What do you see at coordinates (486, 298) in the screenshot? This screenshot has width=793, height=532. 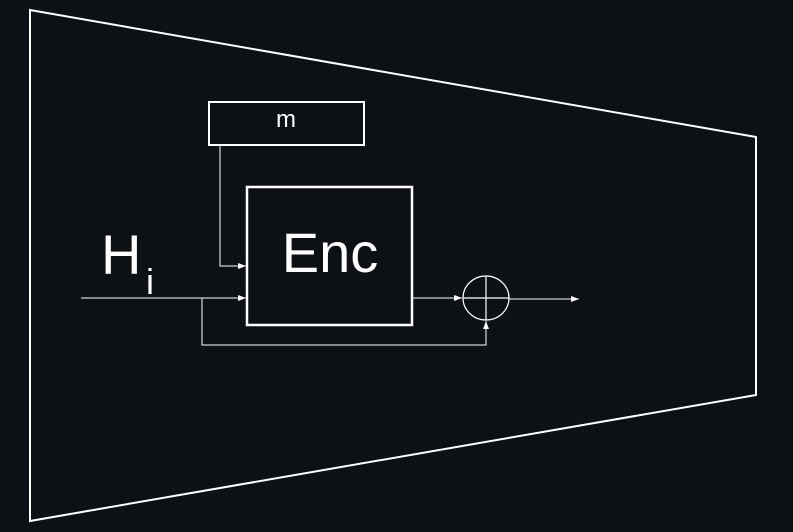 I see `xor-operator-icon` at bounding box center [486, 298].